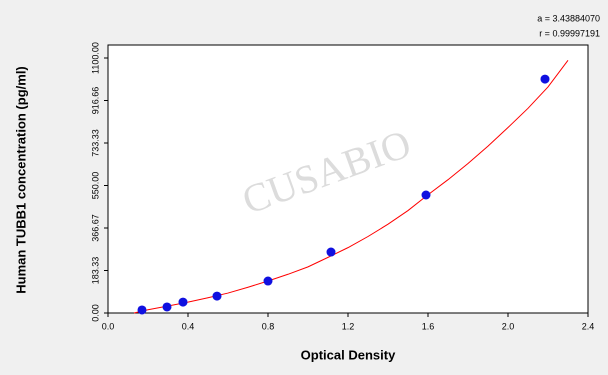 This screenshot has height=375, width=608. What do you see at coordinates (20, 180) in the screenshot?
I see `y-axis-label: Human TUBB1 concentration (pg/ml)` at bounding box center [20, 180].